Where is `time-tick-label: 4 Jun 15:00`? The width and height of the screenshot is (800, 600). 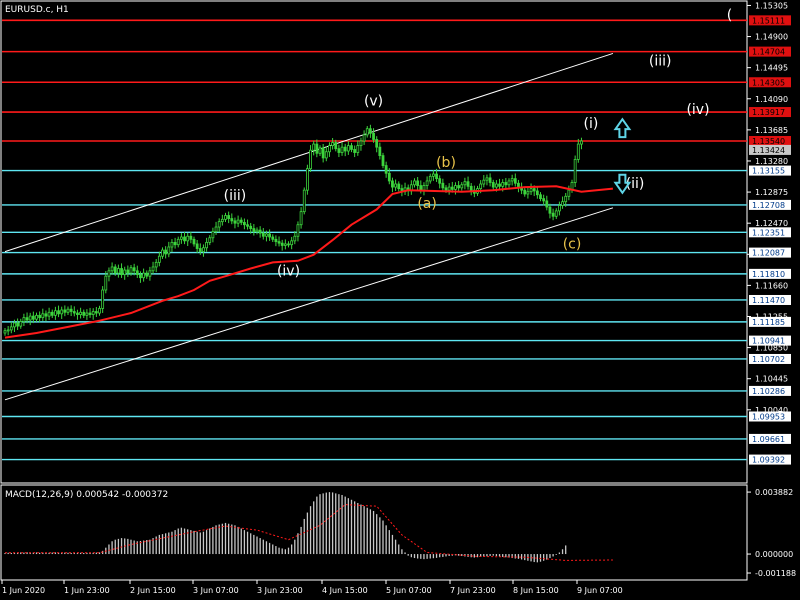 time-tick-label: 4 Jun 15:00 is located at coordinates (345, 590).